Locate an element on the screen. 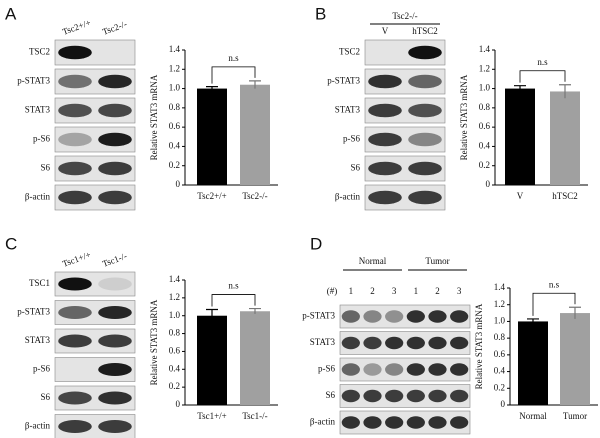 This screenshot has width=600, height=438. lane-label: Tsc2+/+ is located at coordinates (76, 26).